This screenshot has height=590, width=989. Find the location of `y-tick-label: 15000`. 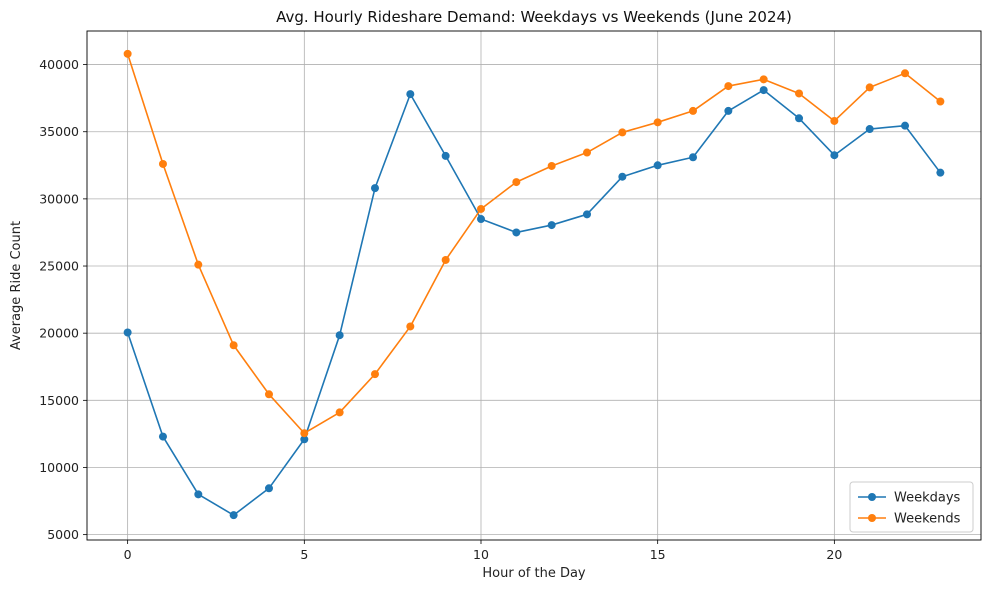

y-tick-label: 15000 is located at coordinates (59, 400).